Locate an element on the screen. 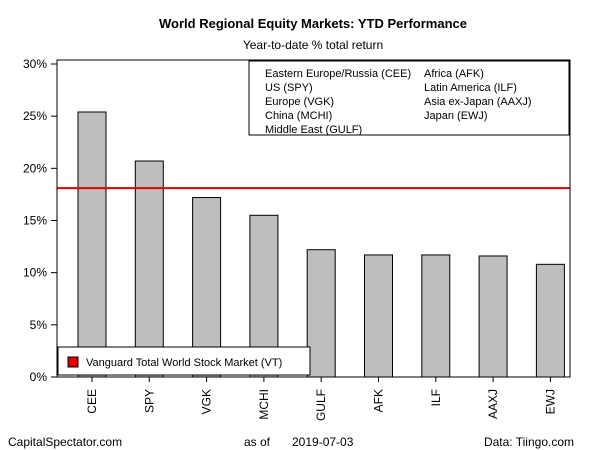 Image resolution: width=600 pixels, height=450 pixels. footer-as-of-label: as of is located at coordinates (257, 442).